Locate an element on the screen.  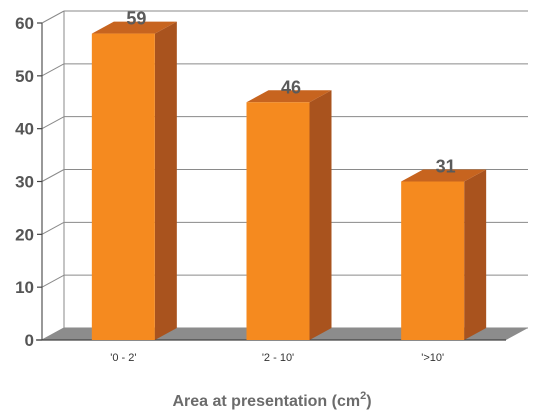
y-tick-label: 0 is located at coordinates (29, 340).